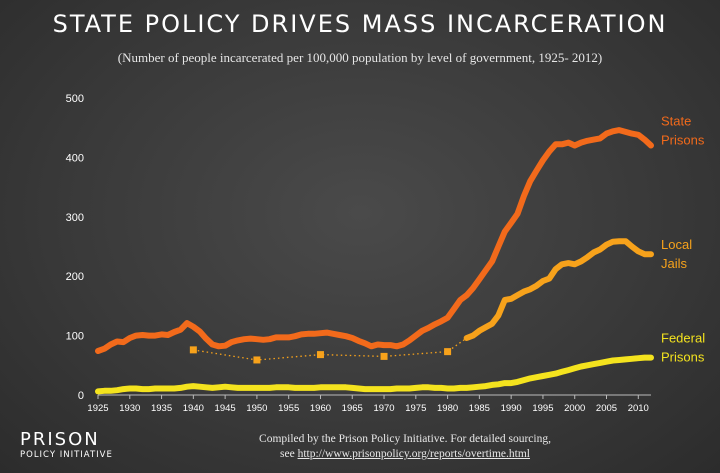 This screenshot has width=720, height=473. What do you see at coordinates (75, 247) in the screenshot?
I see `y-axis: 0 100 200 300 400 500` at bounding box center [75, 247].